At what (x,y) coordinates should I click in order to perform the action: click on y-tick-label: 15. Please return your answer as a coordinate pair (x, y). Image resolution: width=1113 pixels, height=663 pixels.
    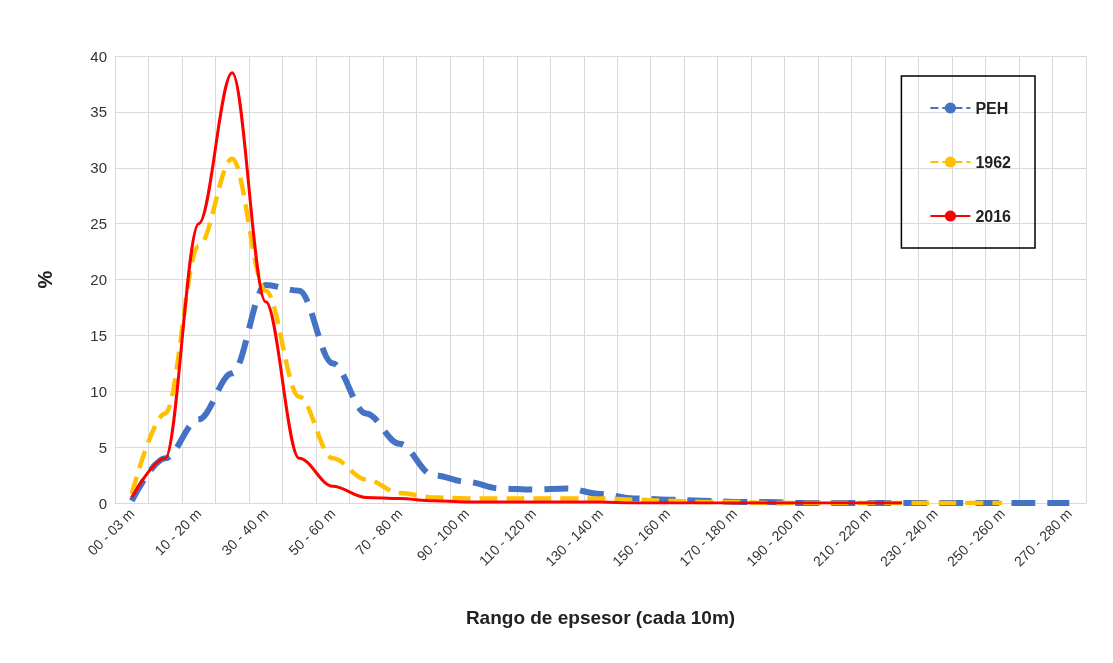
    Looking at the image, I should click on (98, 335).